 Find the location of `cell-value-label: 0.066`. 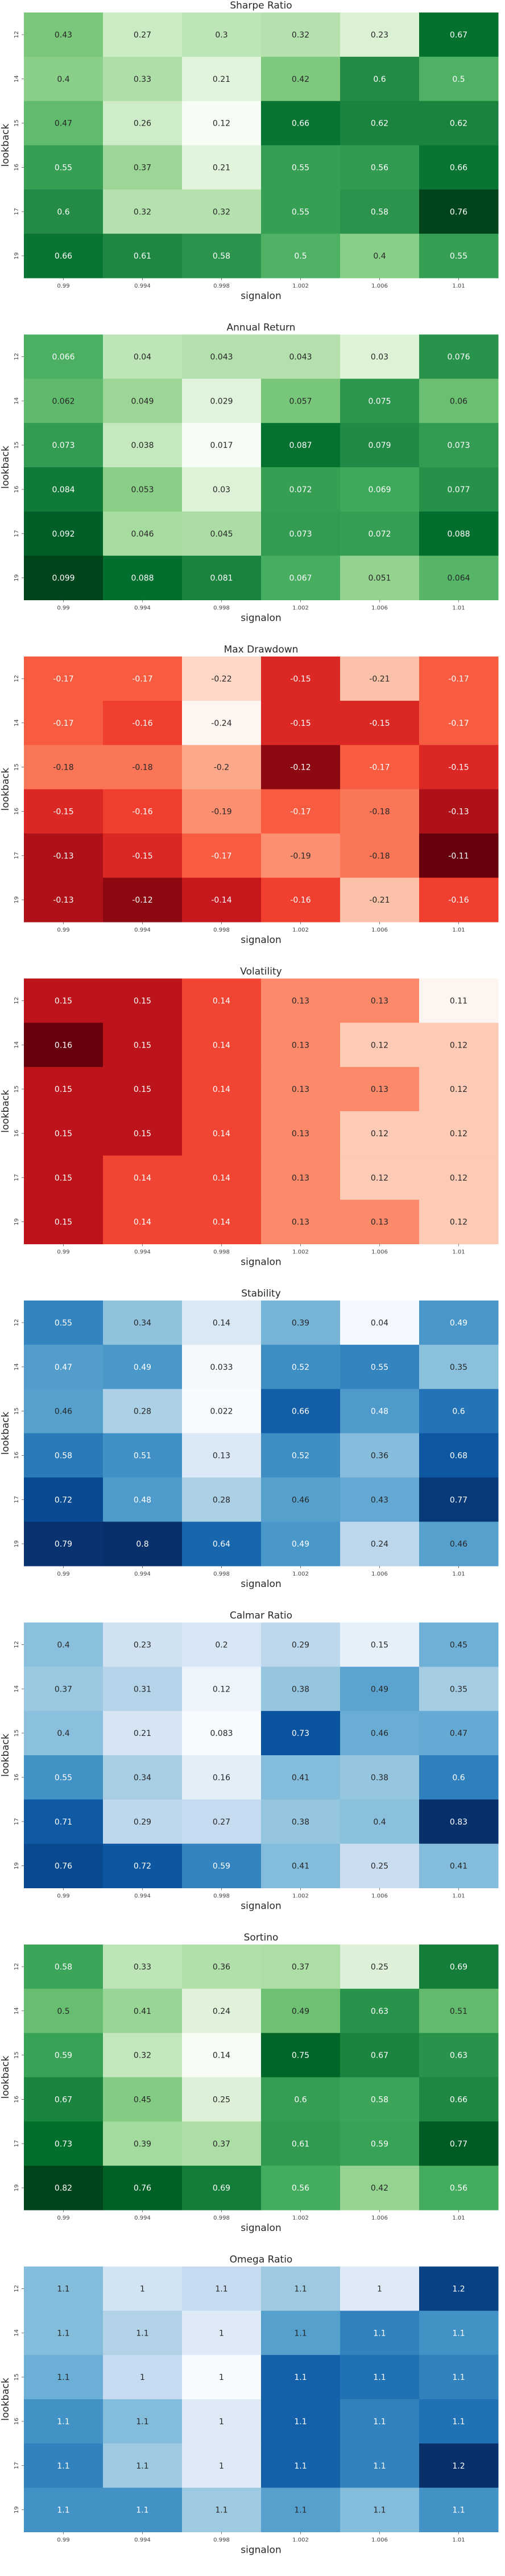

cell-value-label: 0.066 is located at coordinates (63, 357).